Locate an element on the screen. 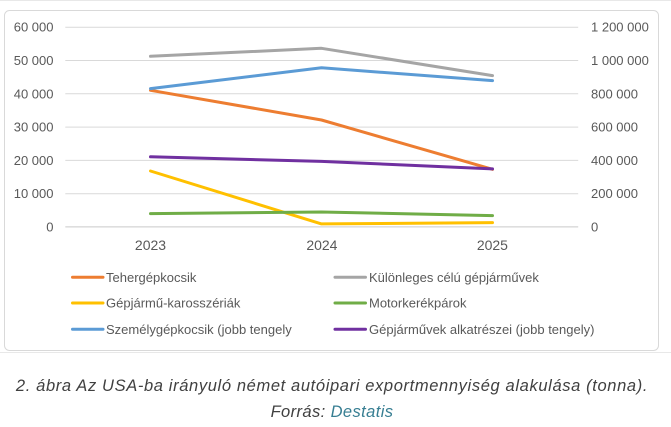 This screenshot has height=427, width=671. svg-text: Motorkerékpárok is located at coordinates (418, 303).